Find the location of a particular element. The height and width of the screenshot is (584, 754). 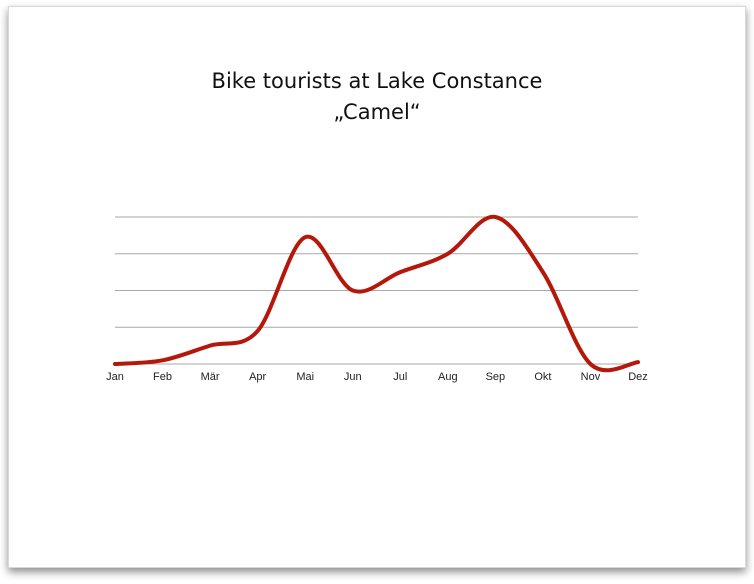

x-tick-label: Mai is located at coordinates (305, 377).